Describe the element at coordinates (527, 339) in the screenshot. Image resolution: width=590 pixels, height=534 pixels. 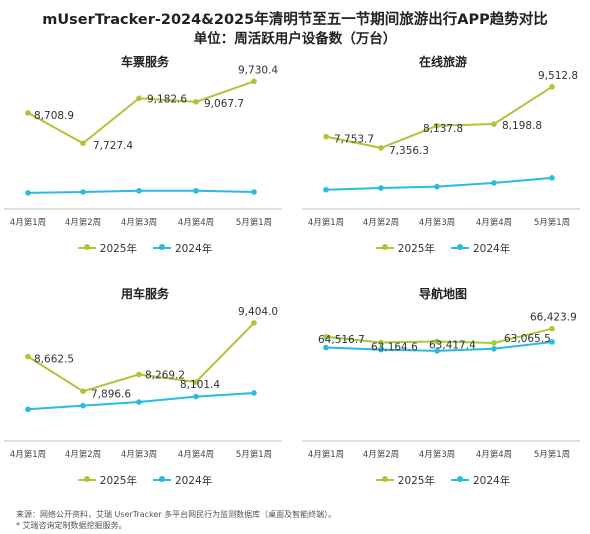
I see `data-label: 63,065.5` at that location.